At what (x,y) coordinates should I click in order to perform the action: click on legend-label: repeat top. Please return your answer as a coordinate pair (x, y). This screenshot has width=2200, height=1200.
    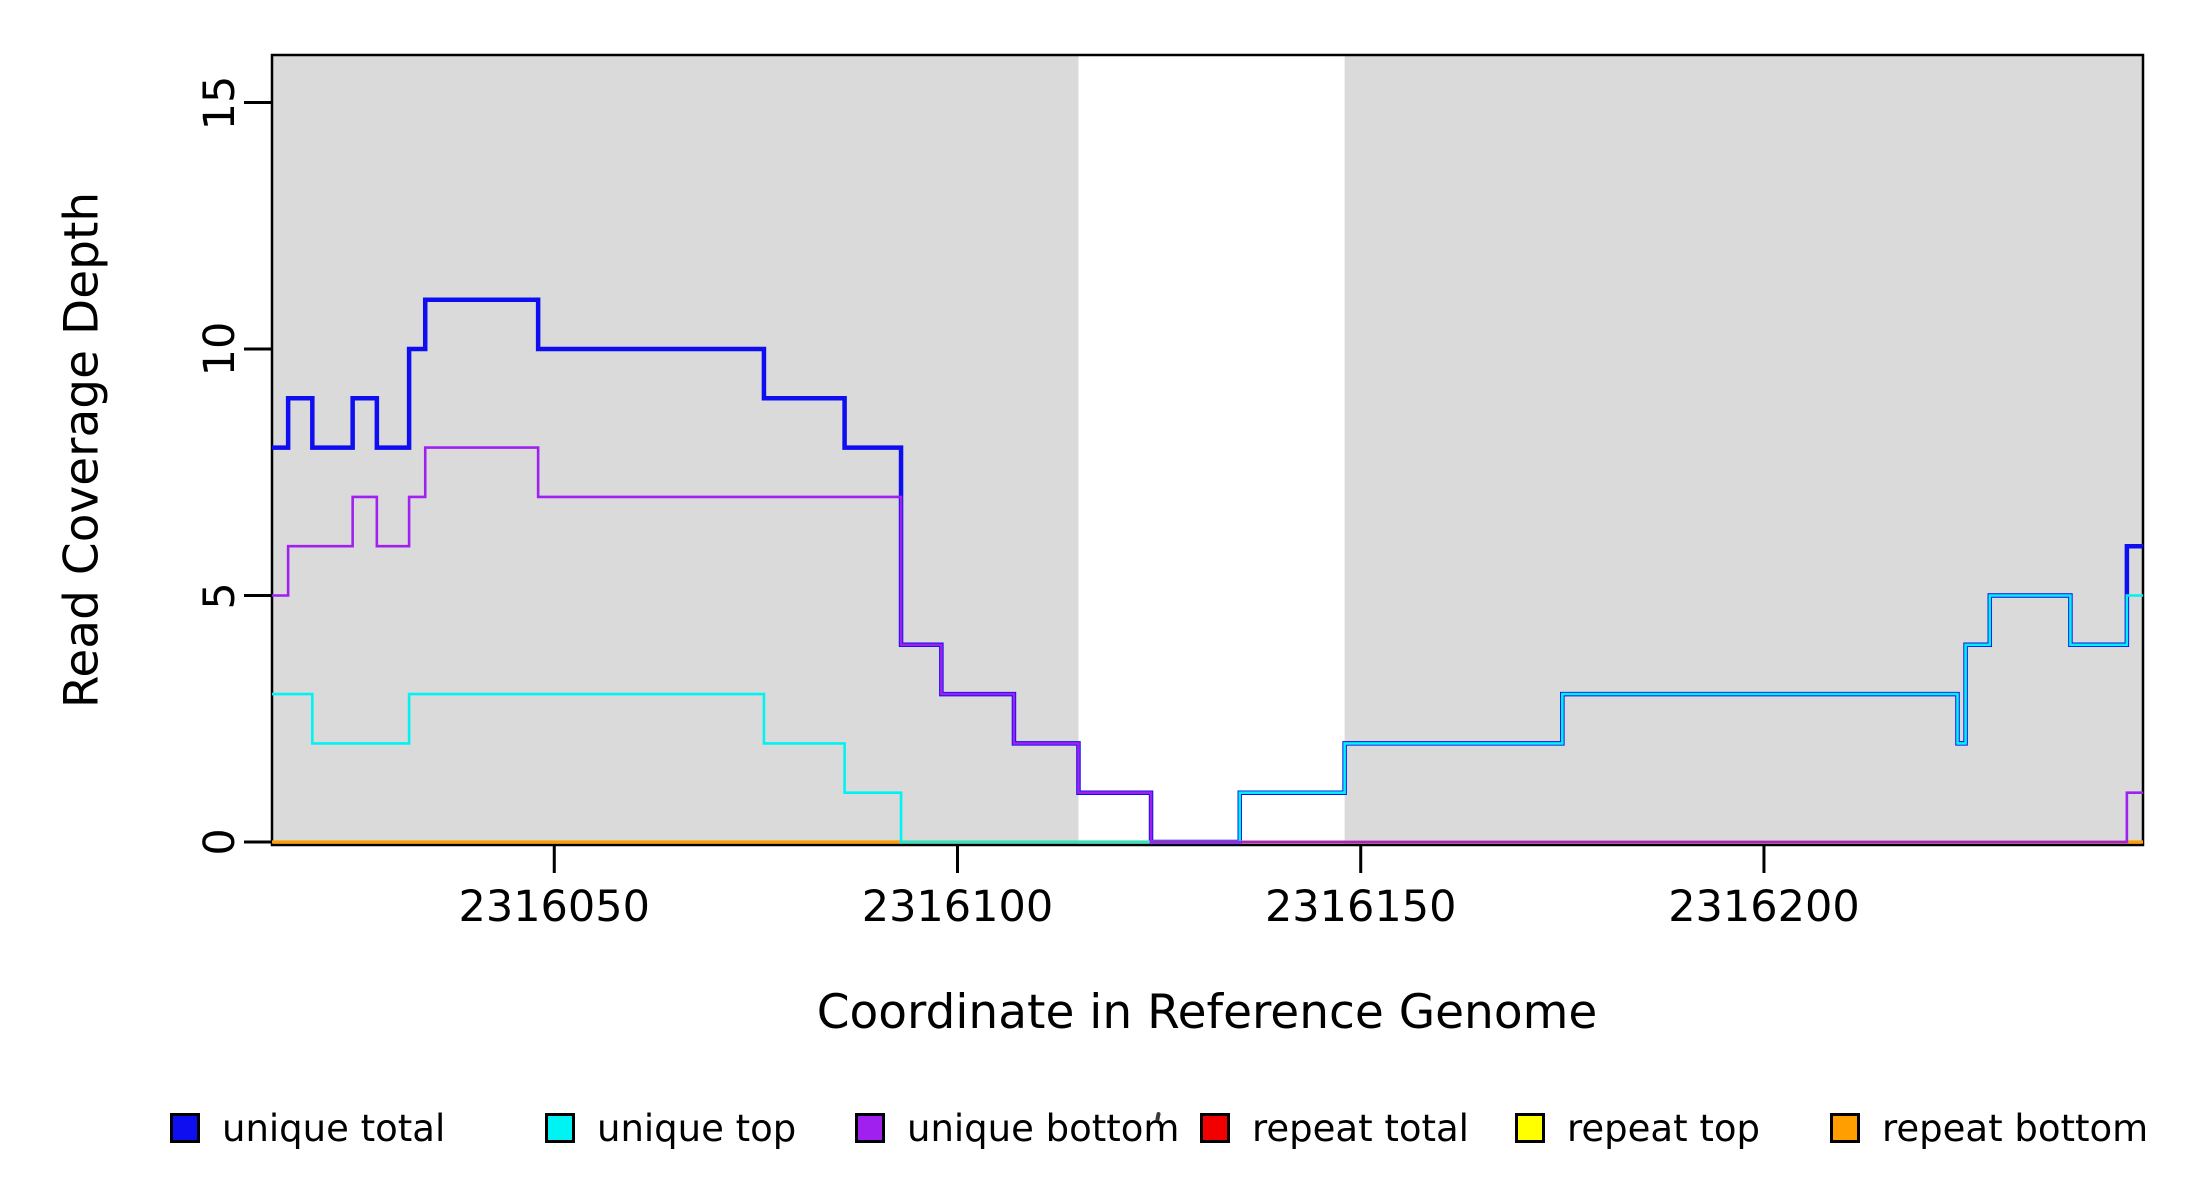
    Looking at the image, I should click on (1663, 1128).